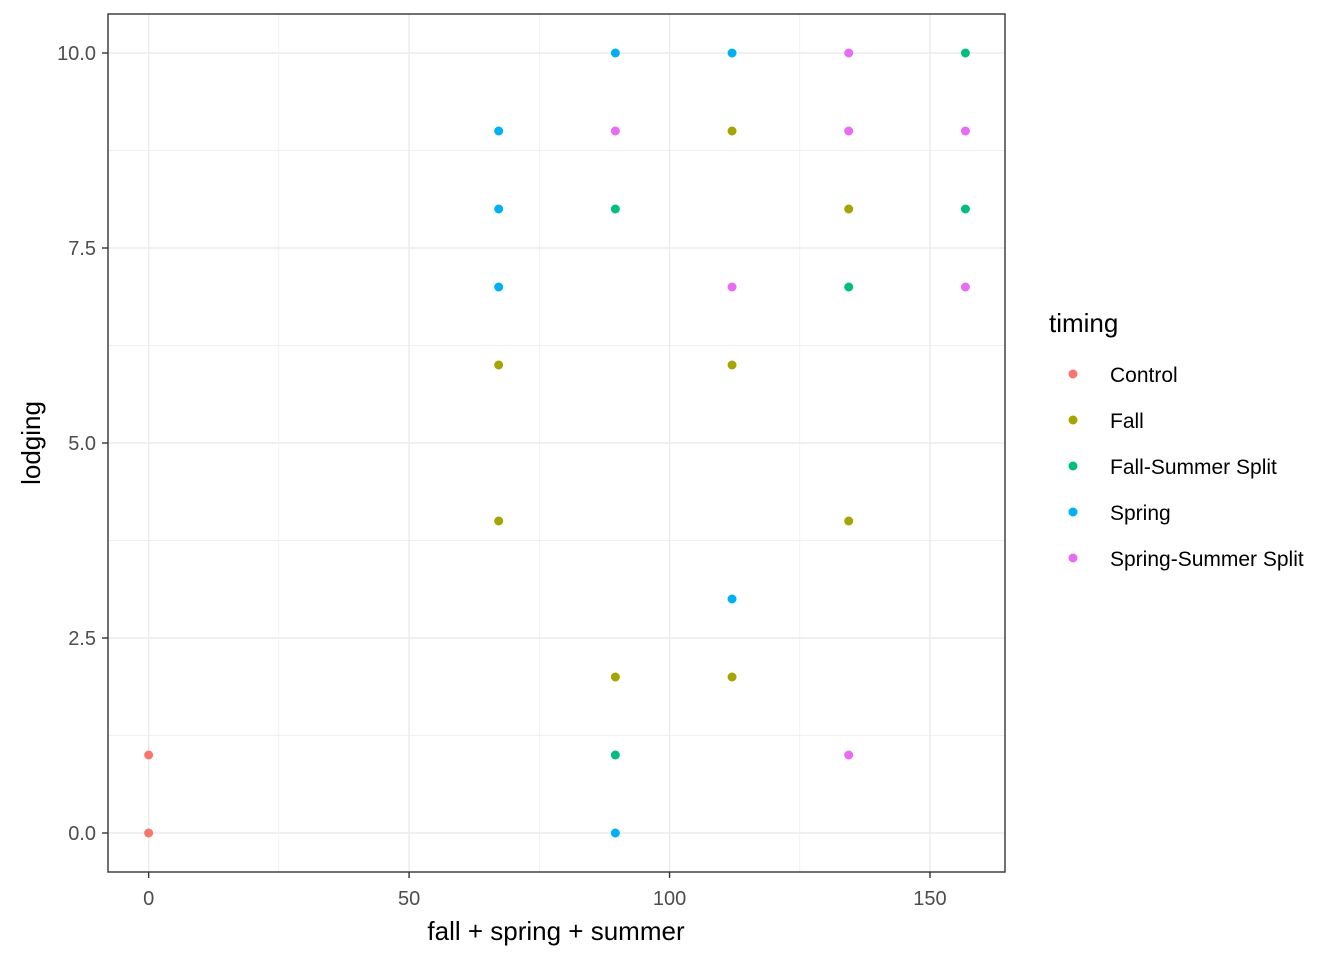  Describe the element at coordinates (1140, 513) in the screenshot. I see `legend-label-spring: Spring` at that location.